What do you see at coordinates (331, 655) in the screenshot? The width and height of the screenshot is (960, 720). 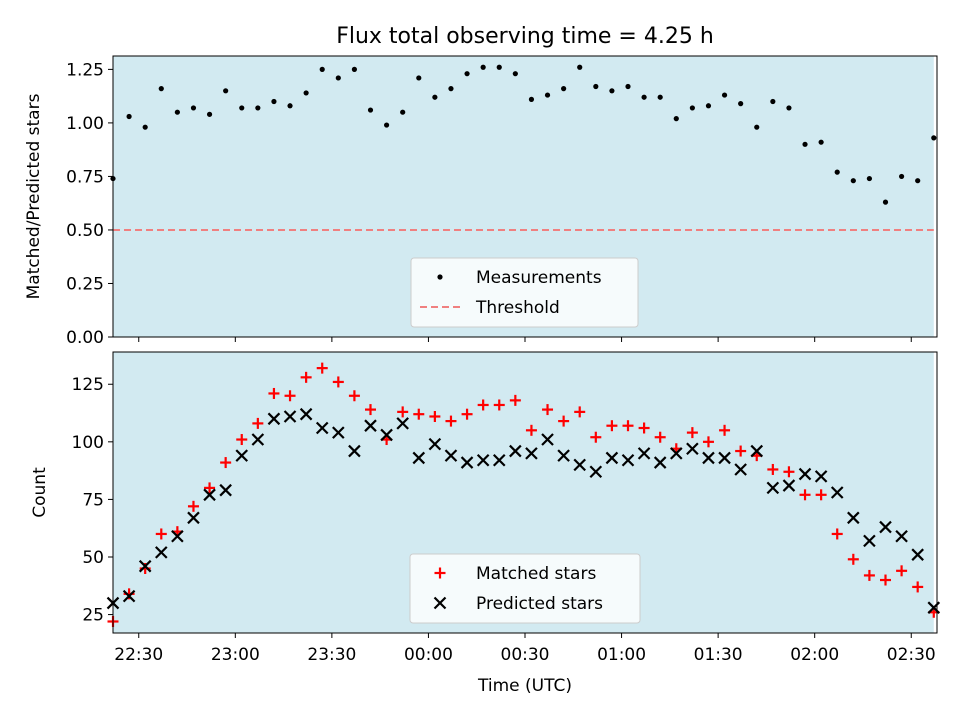 I see `x-tick-label: 23:30` at bounding box center [331, 655].